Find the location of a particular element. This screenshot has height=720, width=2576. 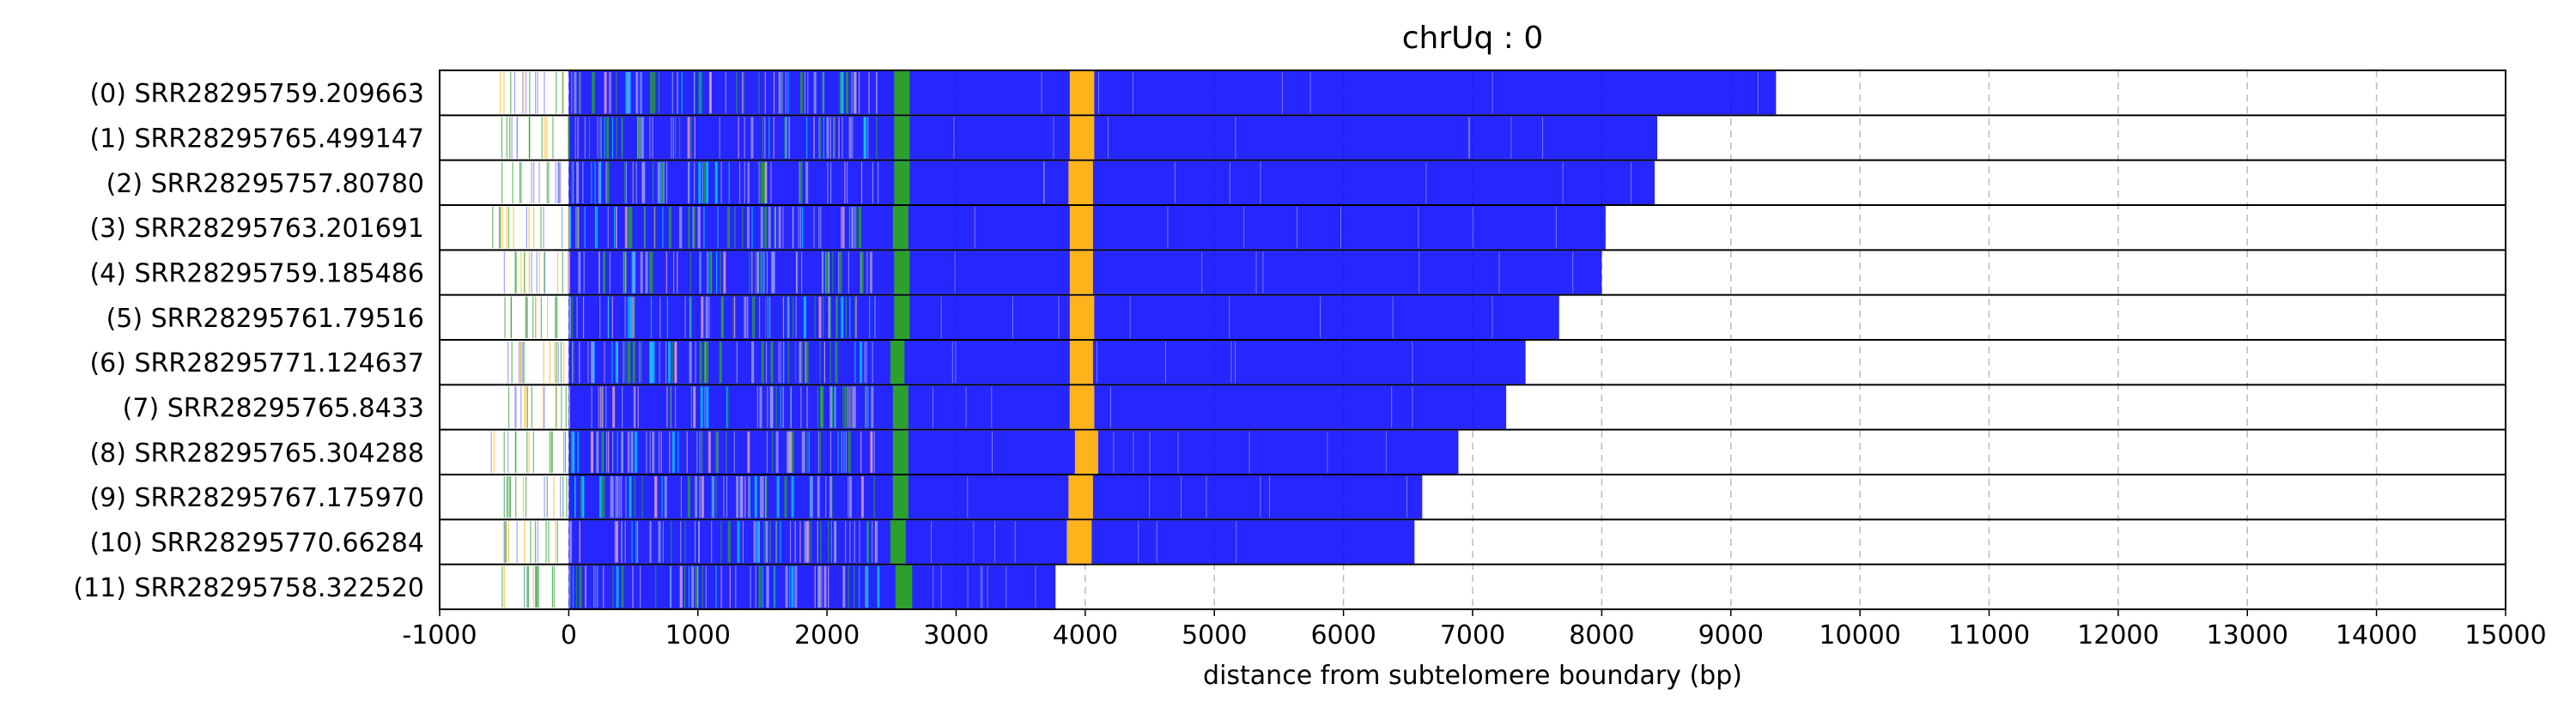

read-label: (0) SRR28295759.209663 is located at coordinates (257, 94).